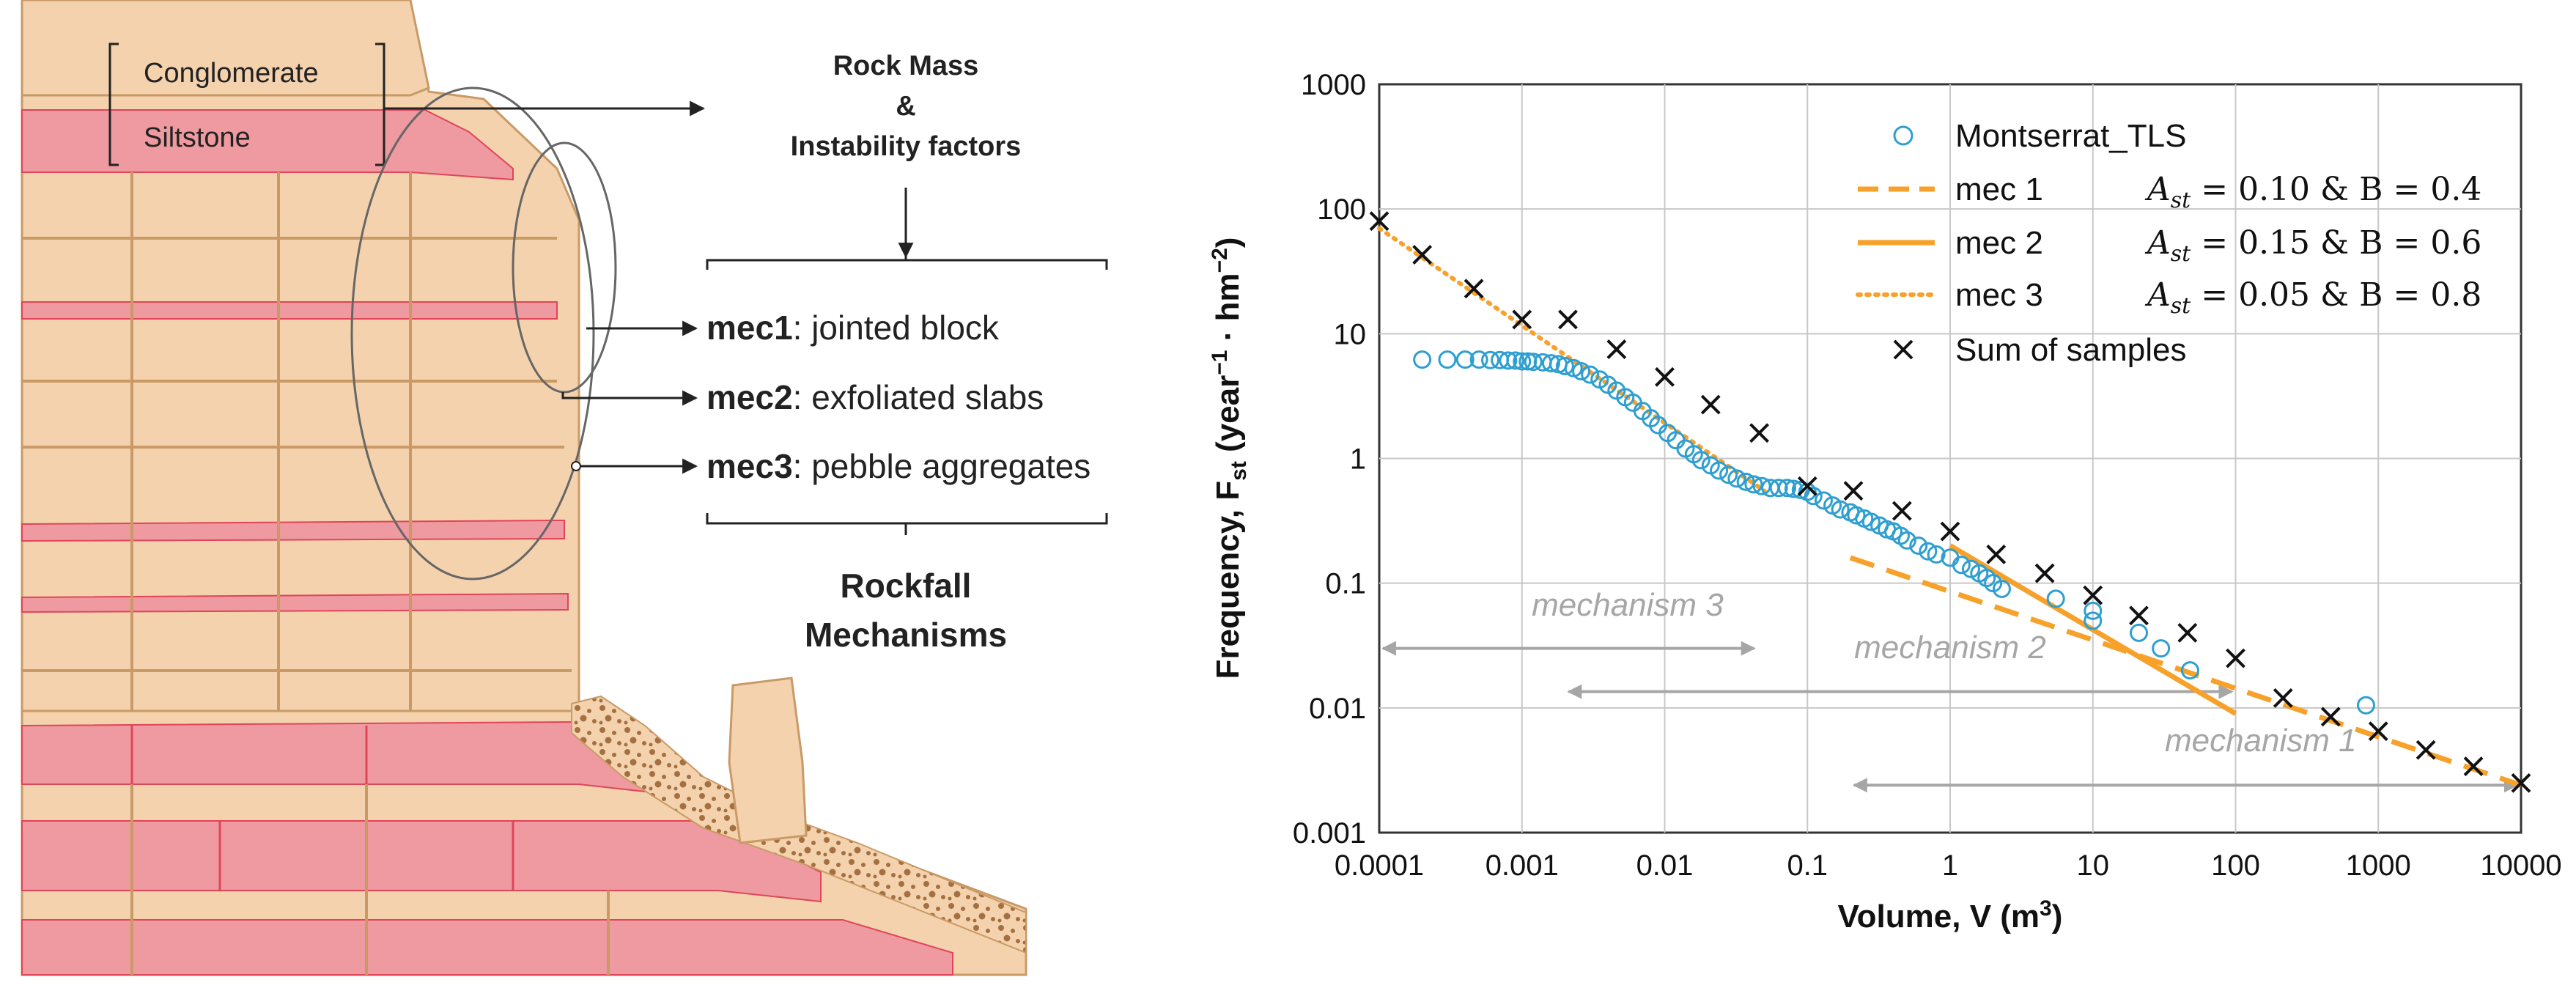 The image size is (2576, 999). Describe the element at coordinates (749, 466) in the screenshot. I see `mechanism-3-name: mec3` at that location.